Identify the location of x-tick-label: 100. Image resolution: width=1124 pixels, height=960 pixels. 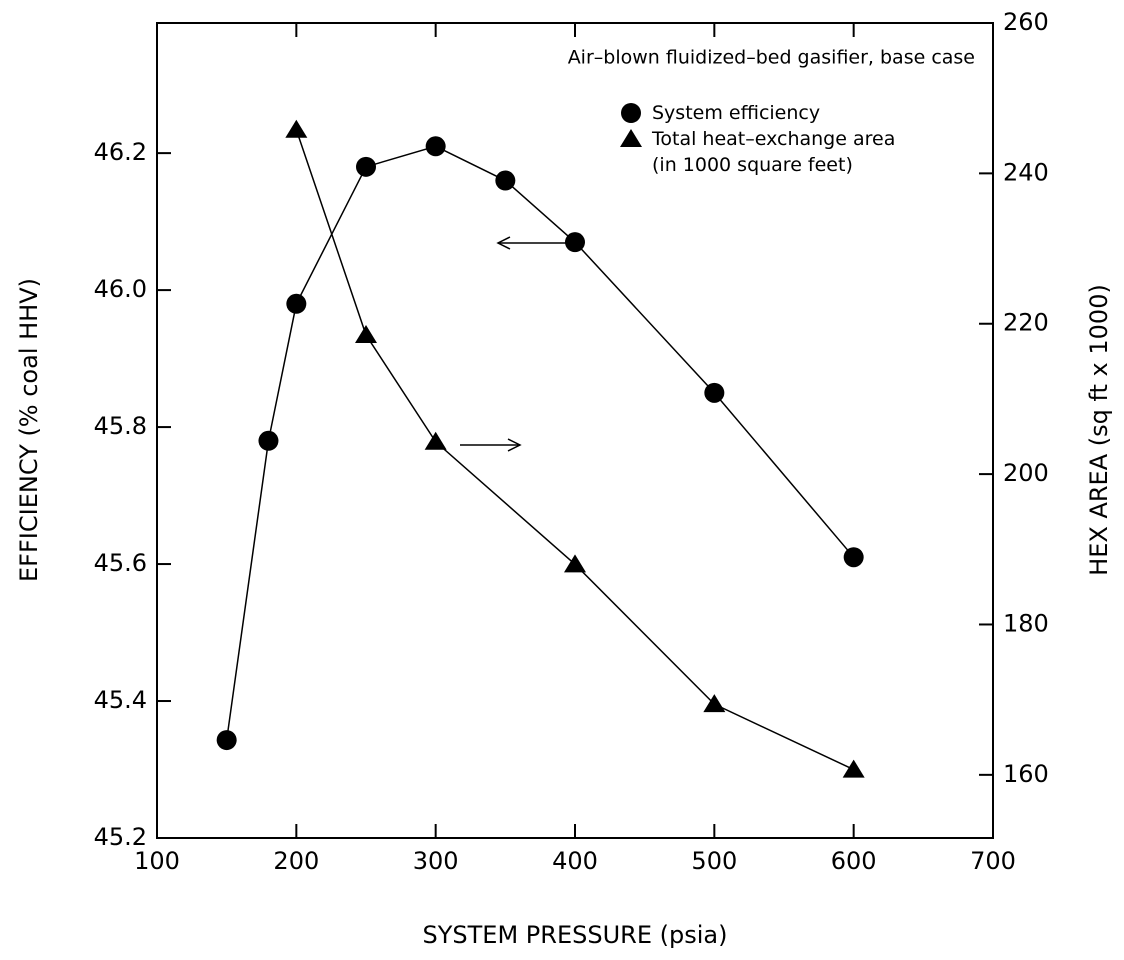
(157, 861).